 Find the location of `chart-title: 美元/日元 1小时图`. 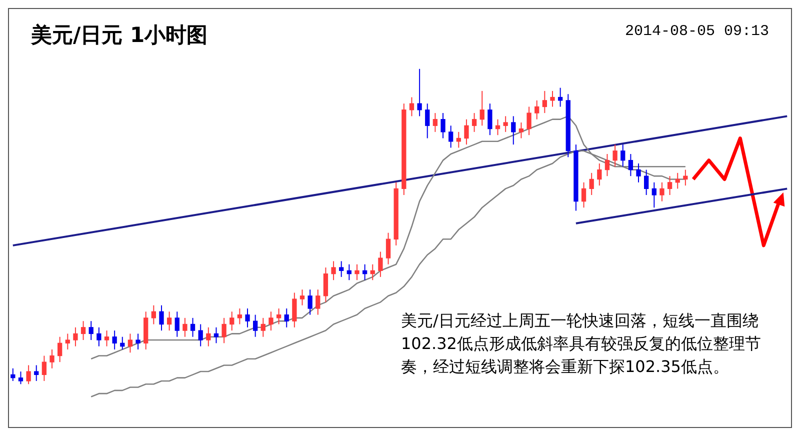

chart-title: 美元/日元 1小时图 is located at coordinates (119, 35).